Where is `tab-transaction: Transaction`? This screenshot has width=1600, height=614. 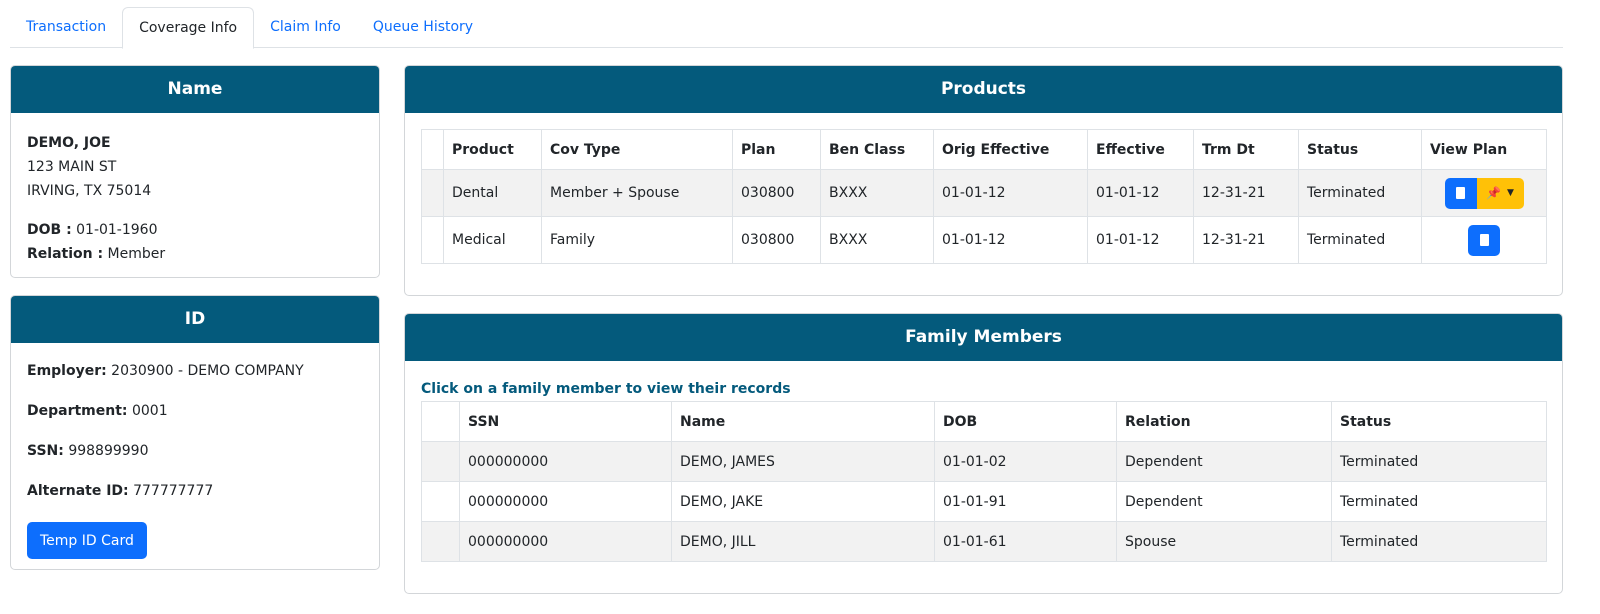 tab-transaction: Transaction is located at coordinates (66, 27).